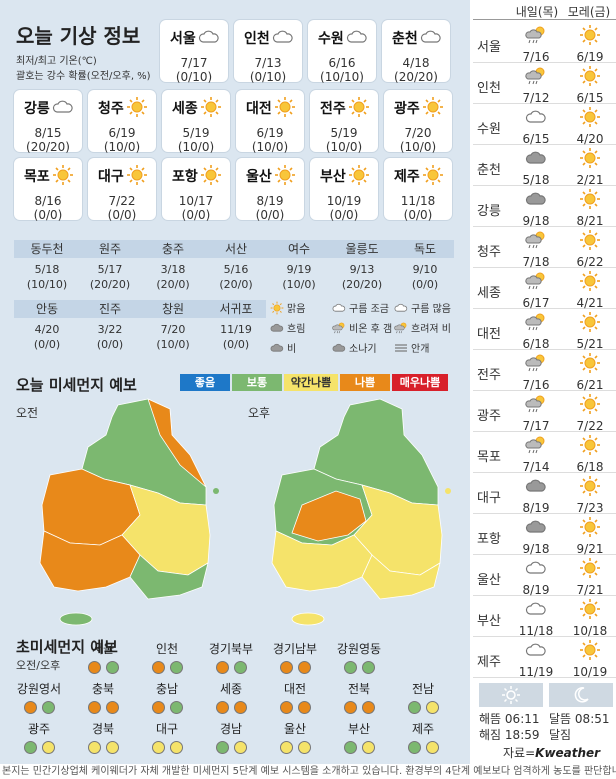 This screenshot has width=616, height=779. What do you see at coordinates (590, 139) in the screenshot?
I see `right-row-dayafter-temp: 4/20` at bounding box center [590, 139].